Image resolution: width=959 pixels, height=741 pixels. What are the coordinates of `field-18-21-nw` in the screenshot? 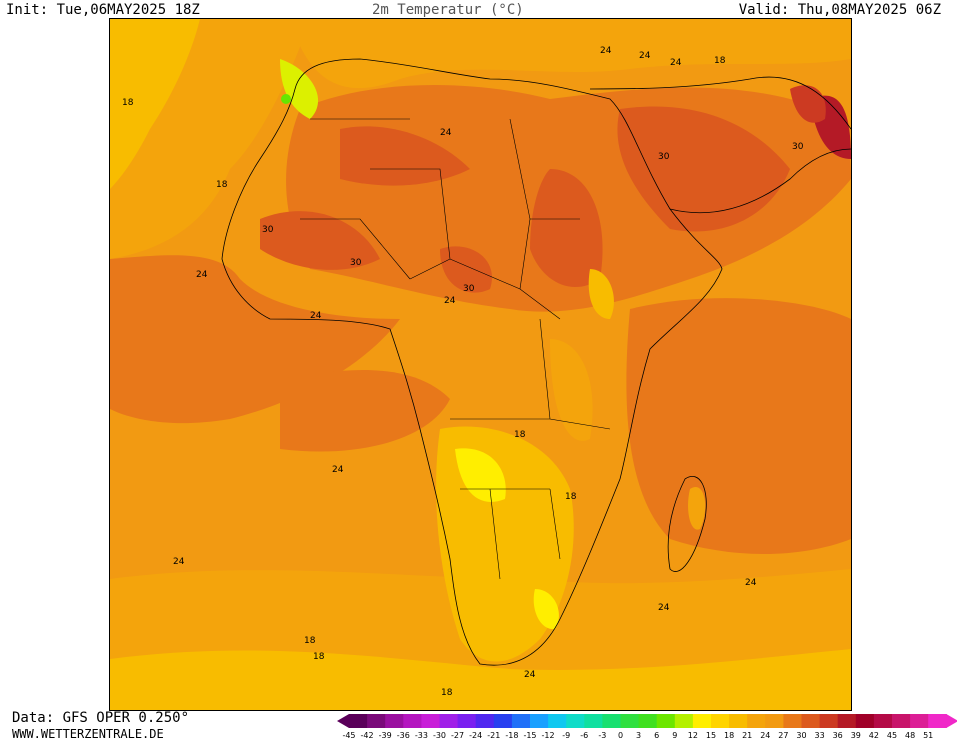 It's located at (155, 104).